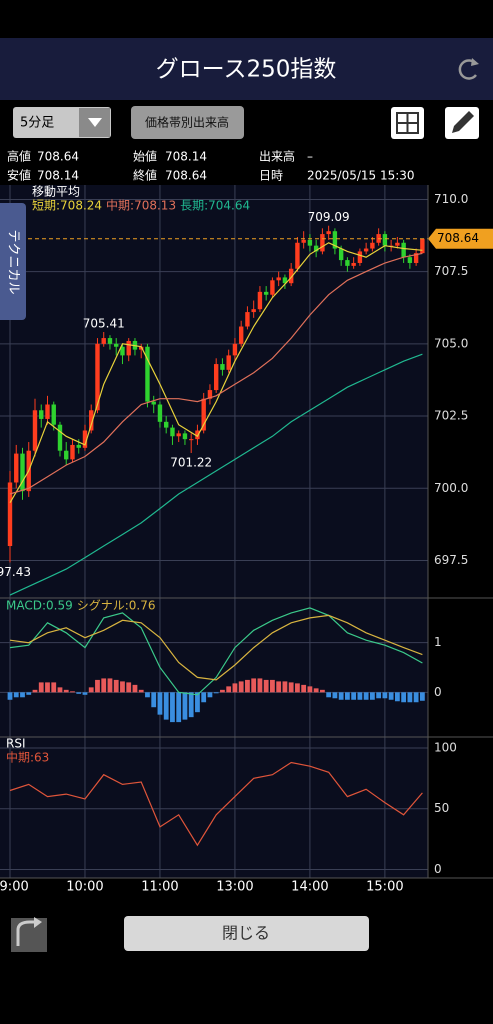 The width and height of the screenshot is (493, 1024). I want to click on volume-button: 価格帯別出来高, so click(187, 122).